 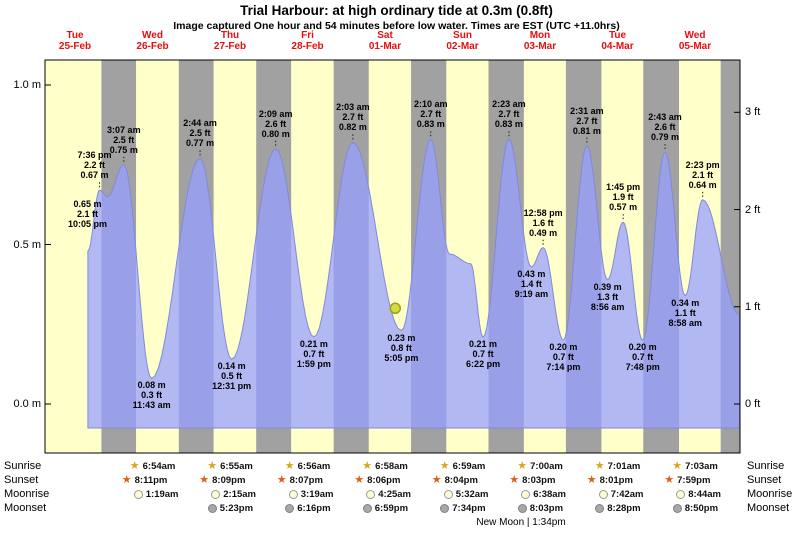 What do you see at coordinates (21, 480) in the screenshot?
I see `sunset-row-label-left: Sunset` at bounding box center [21, 480].